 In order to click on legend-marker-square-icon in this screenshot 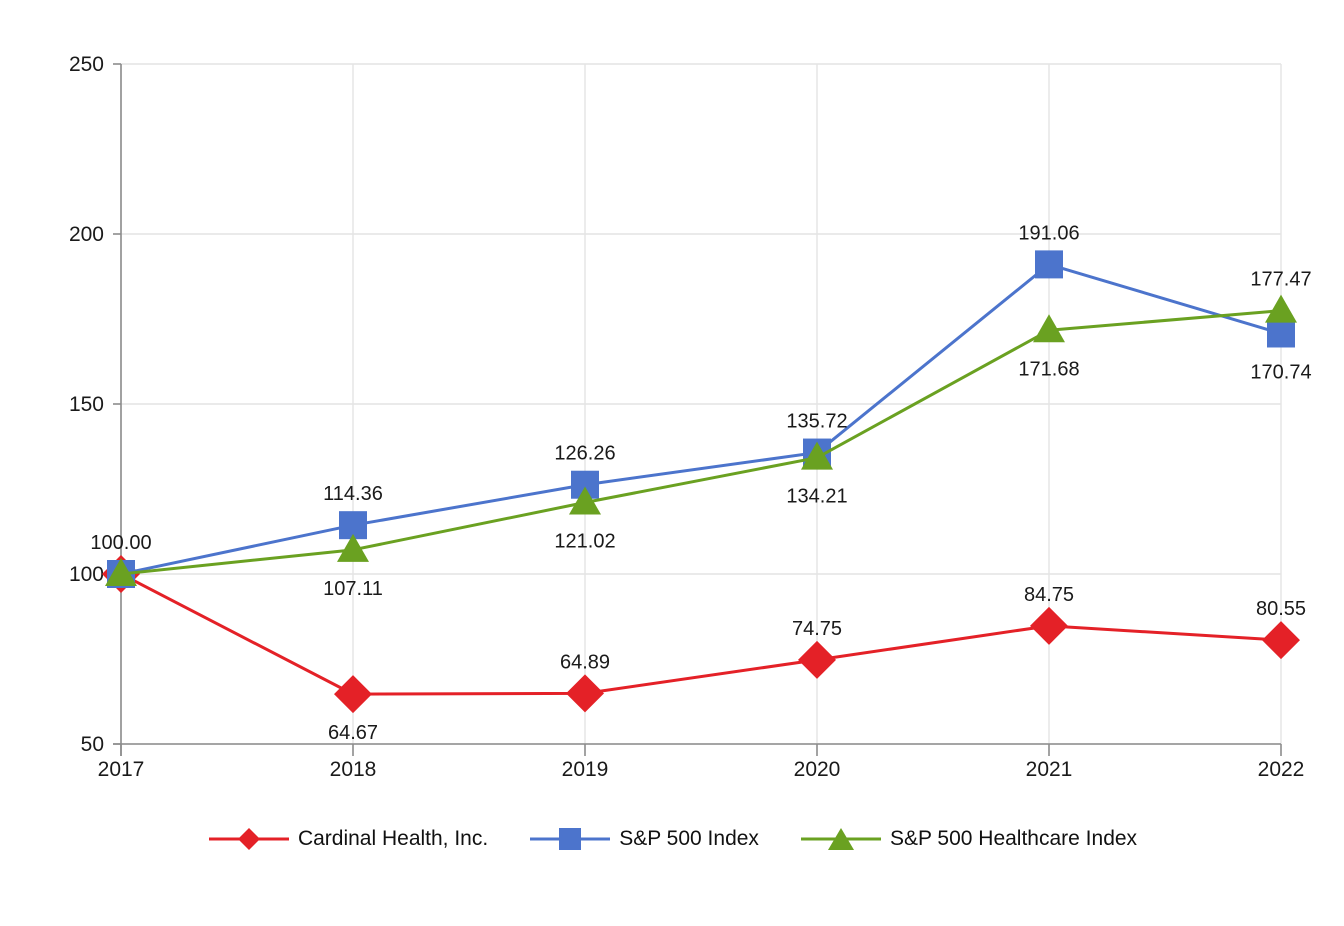, I will do `click(570, 839)`.